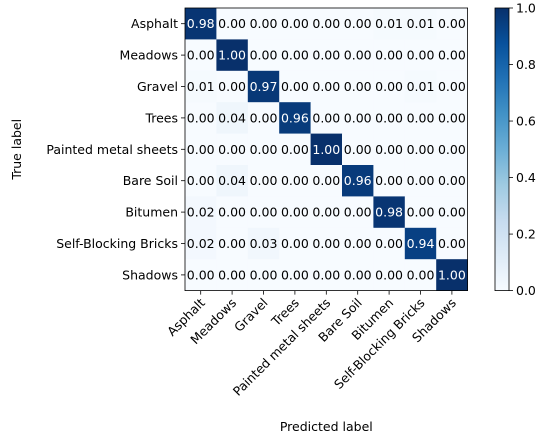 Image resolution: width=549 pixels, height=445 pixels. What do you see at coordinates (358, 180) in the screenshot?
I see `cell-value-label: 0.96` at bounding box center [358, 180].